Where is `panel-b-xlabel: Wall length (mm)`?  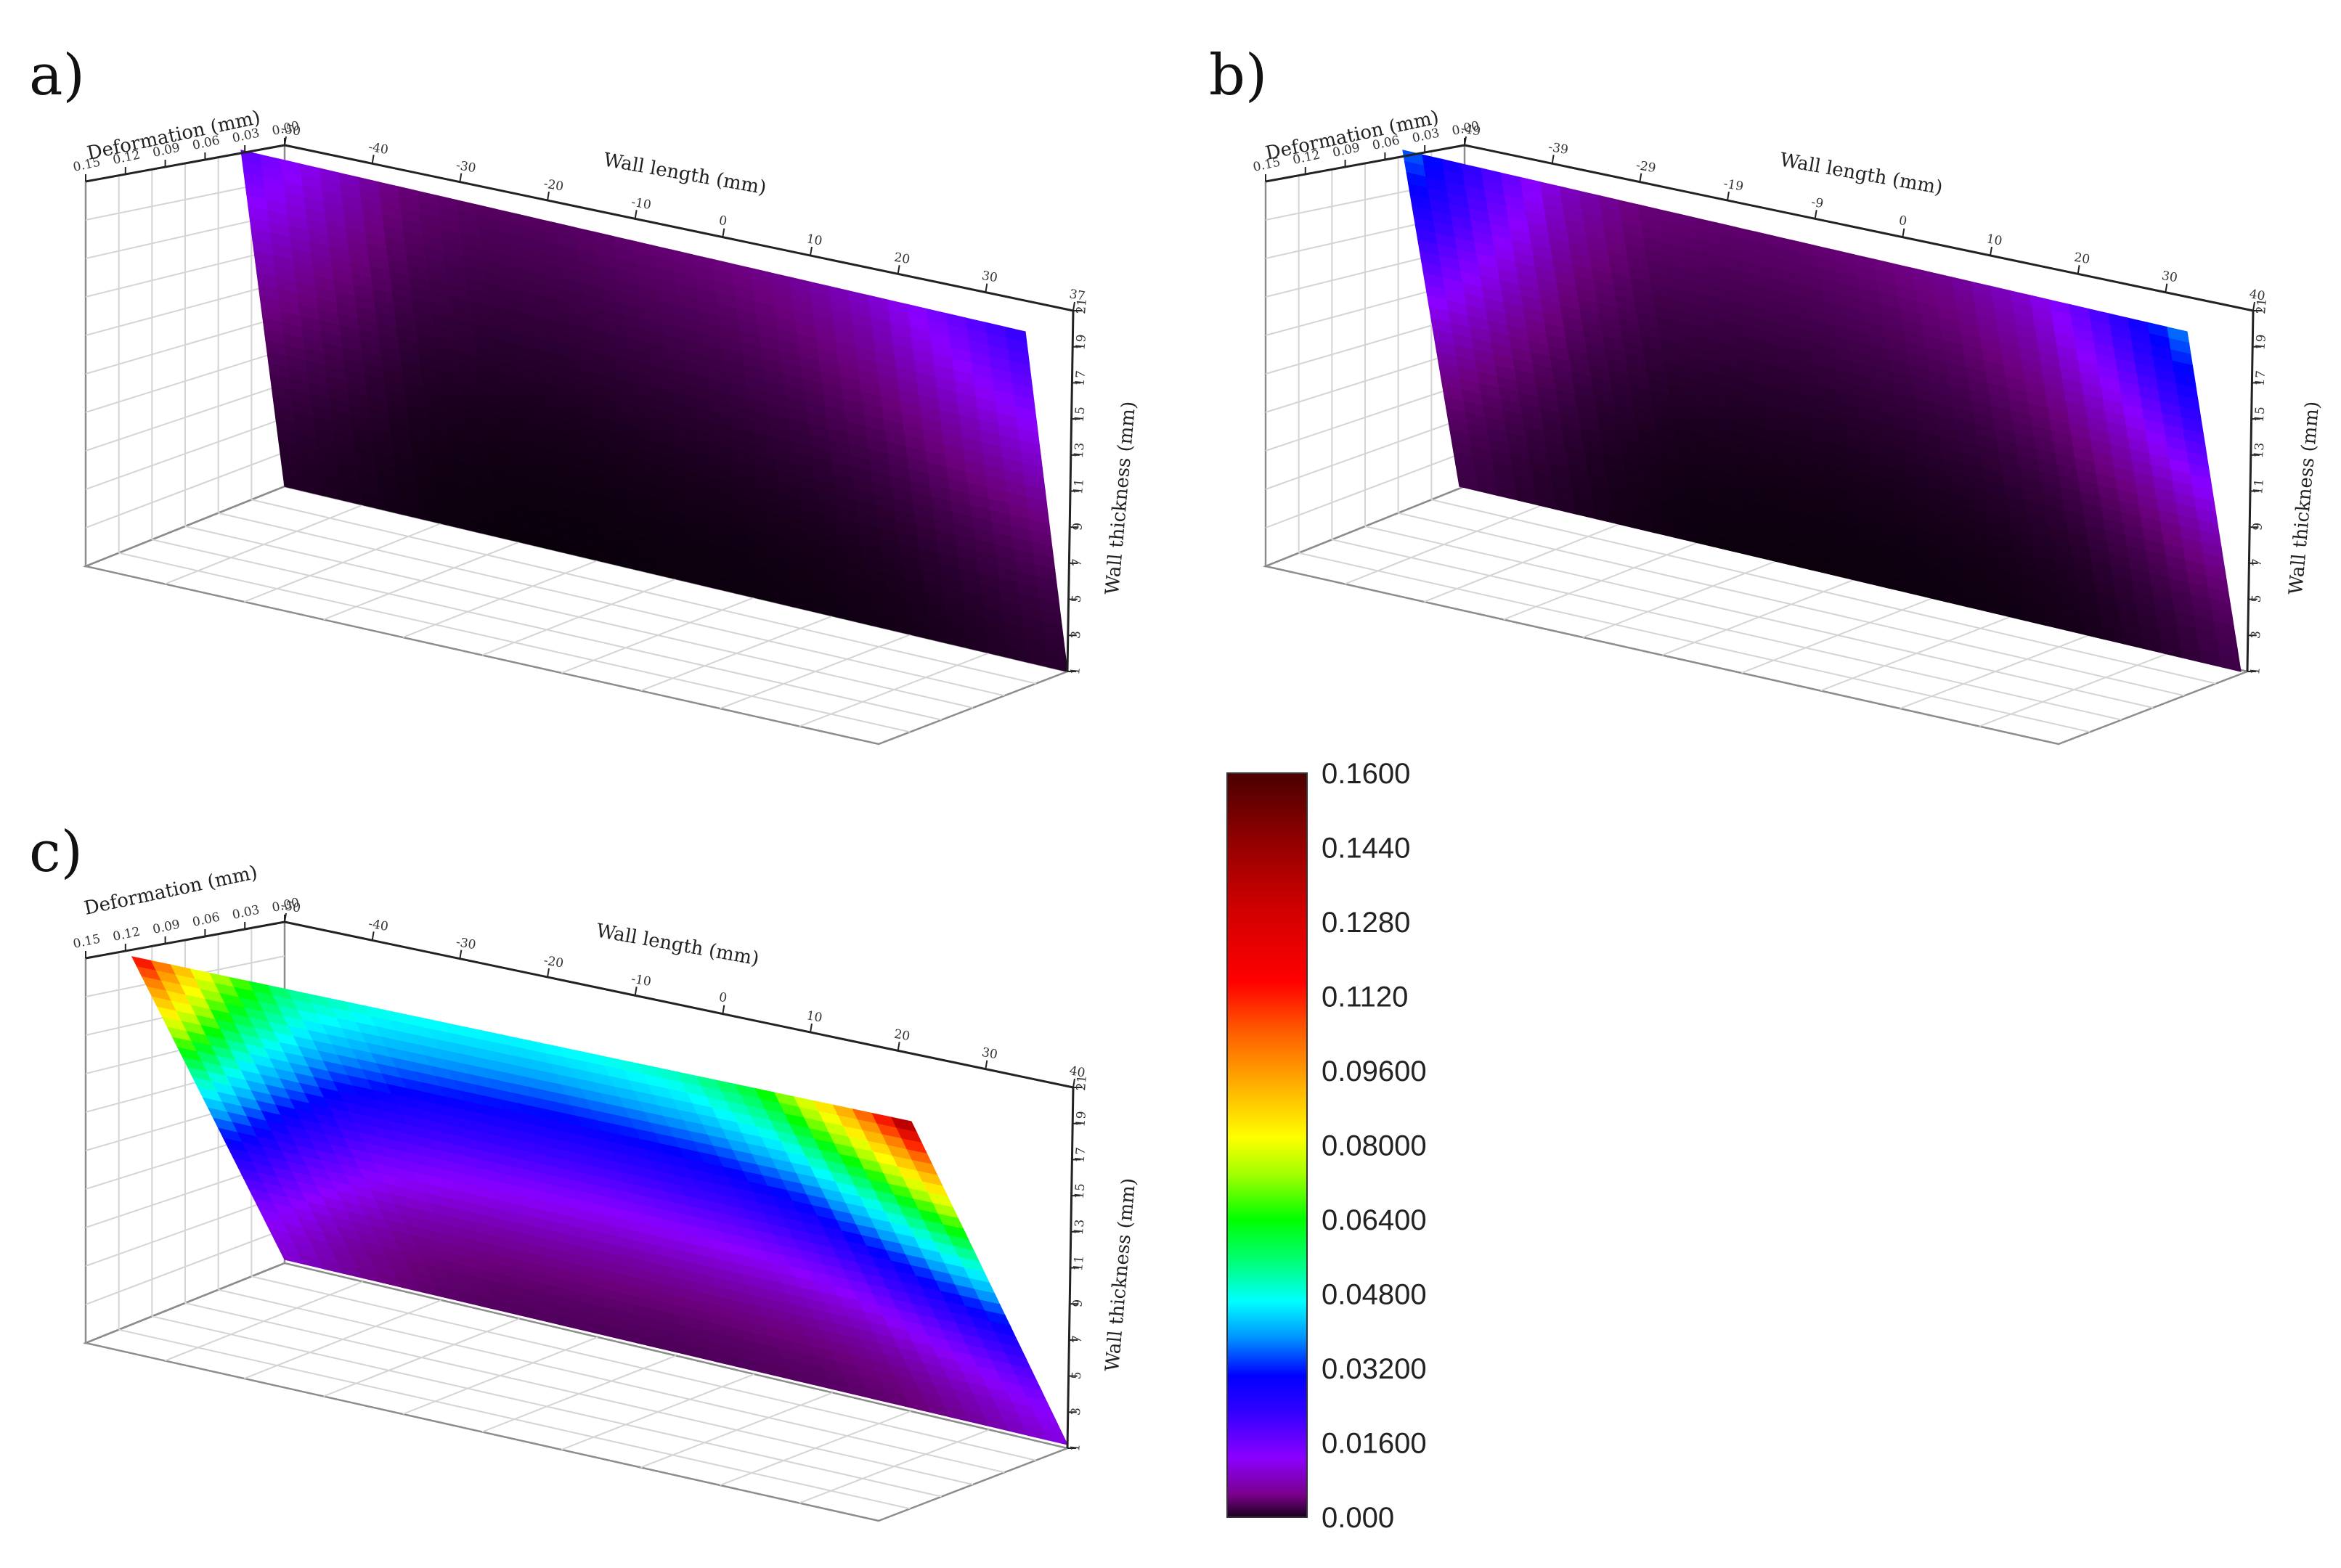
panel-b-xlabel: Wall length (mm) is located at coordinates (1861, 174).